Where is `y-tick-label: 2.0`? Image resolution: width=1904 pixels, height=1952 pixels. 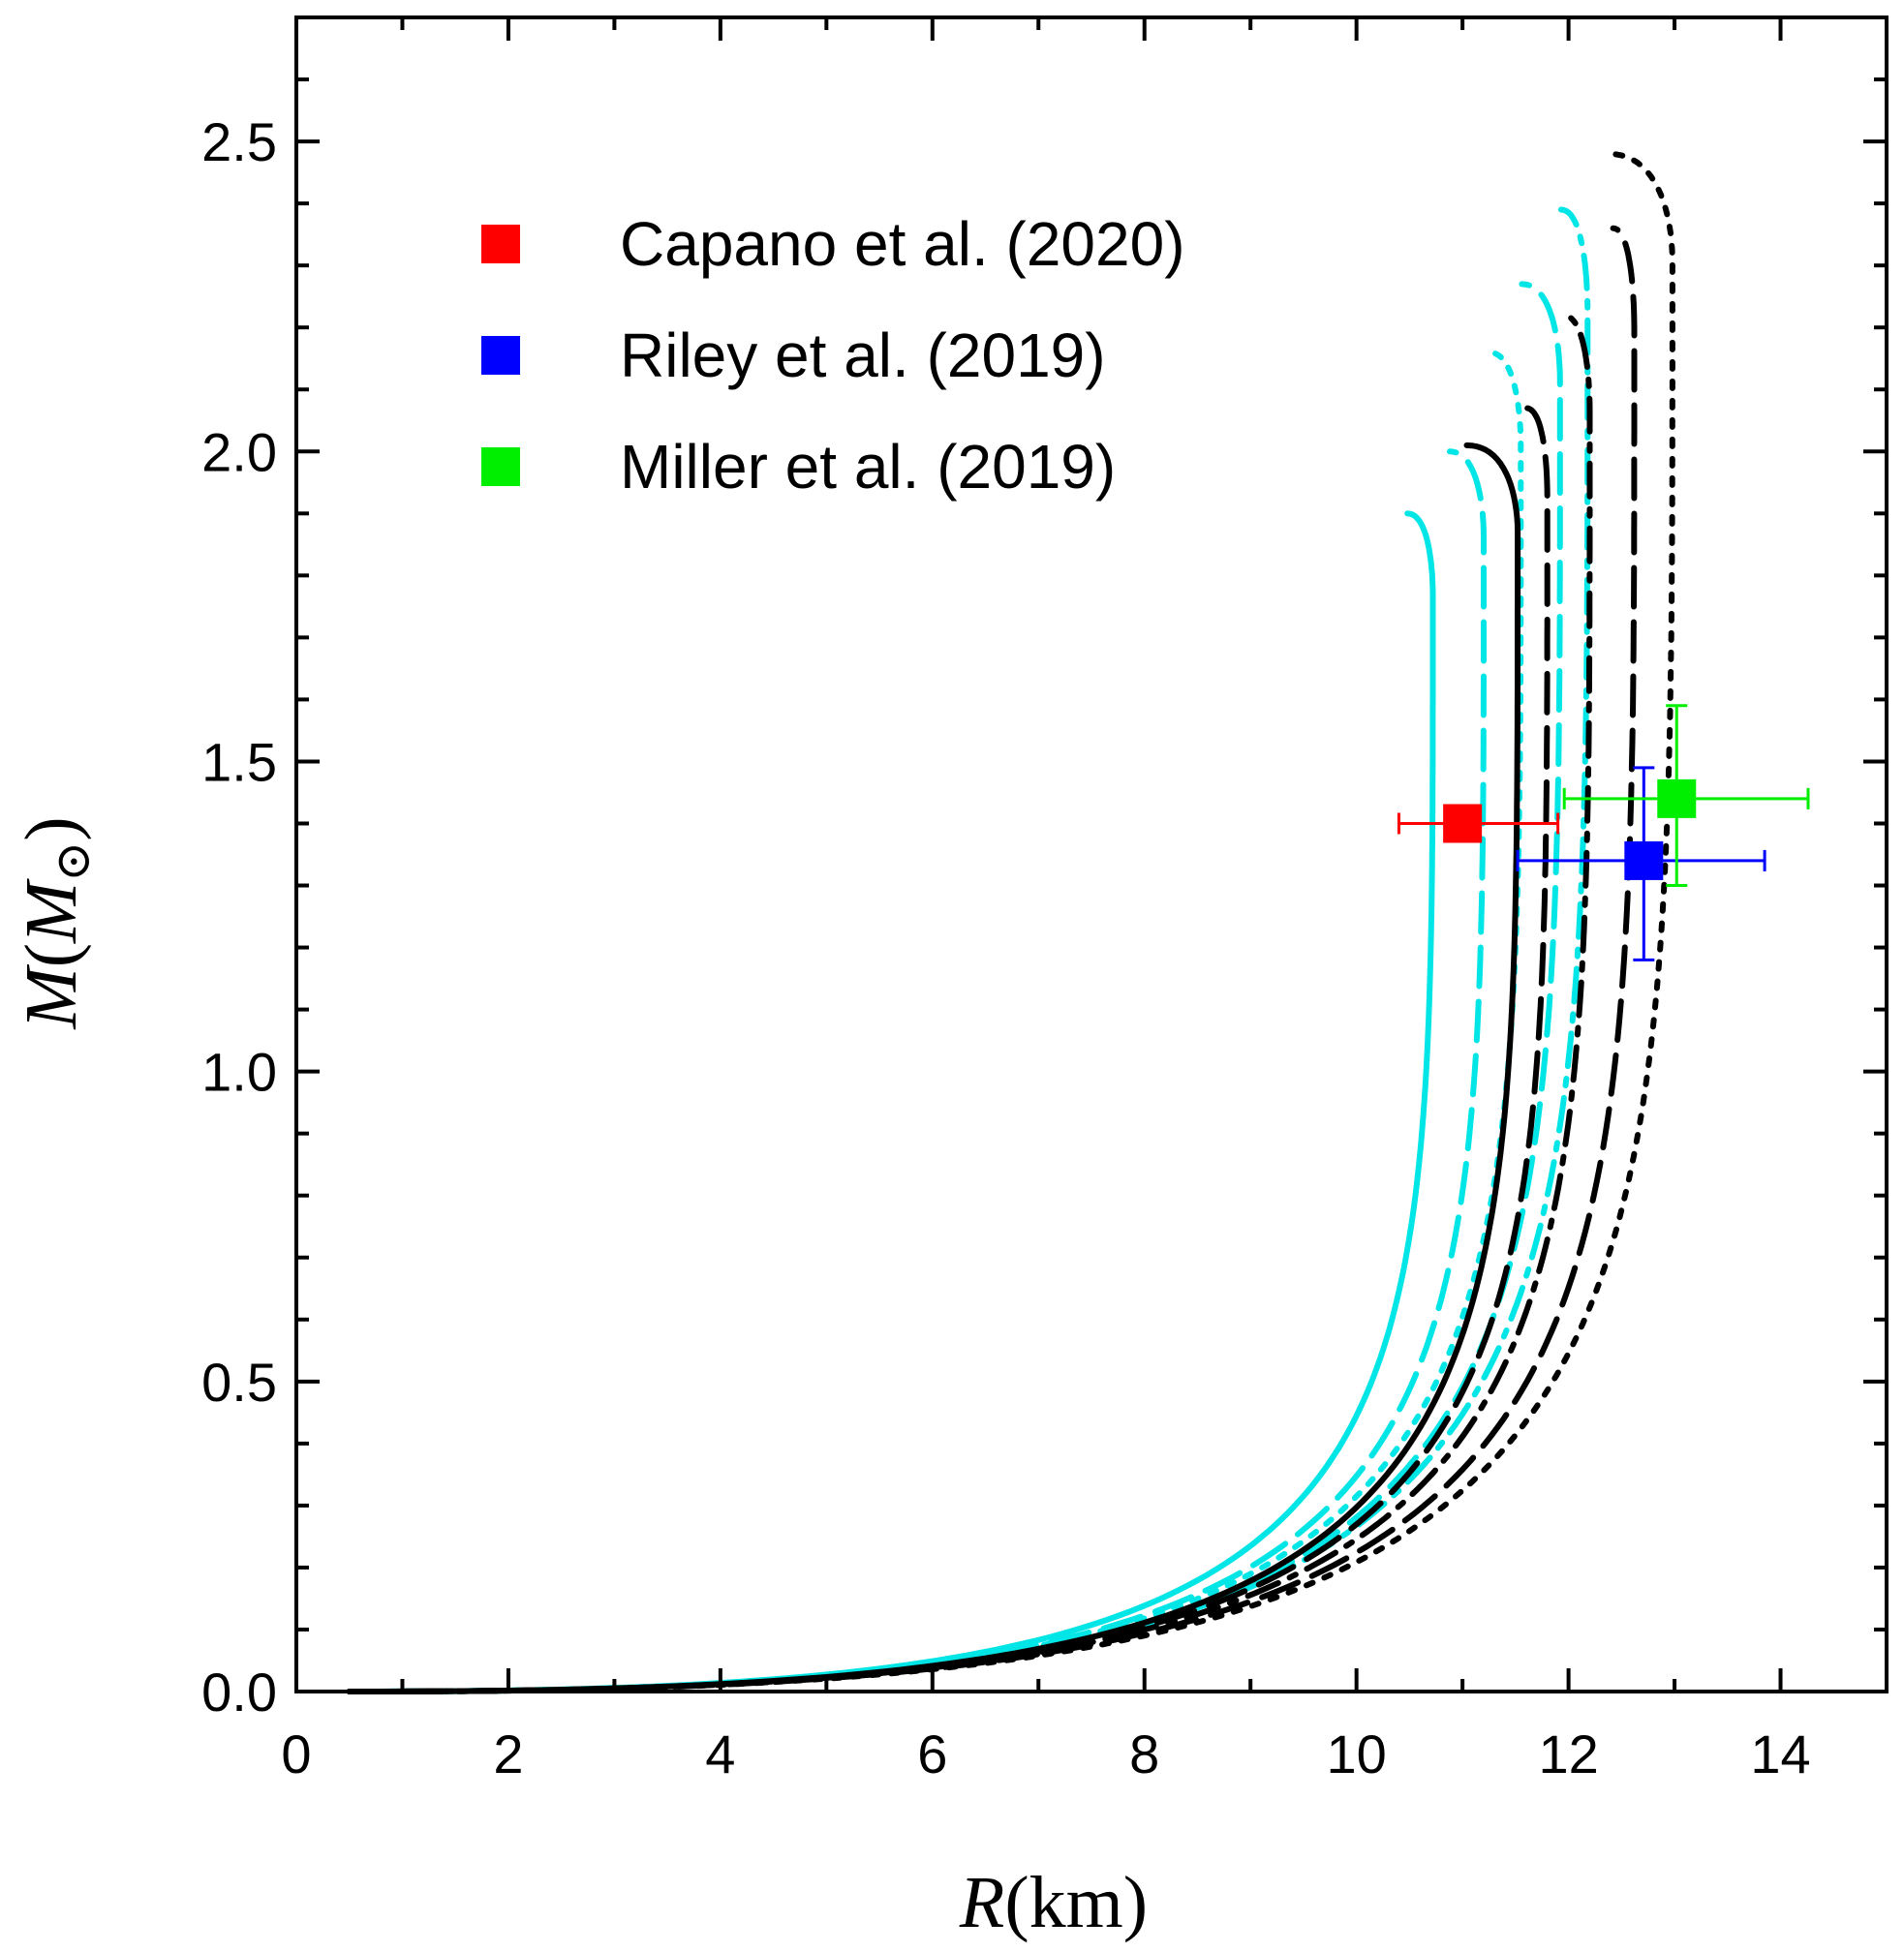 y-tick-label: 2.0 is located at coordinates (239, 451).